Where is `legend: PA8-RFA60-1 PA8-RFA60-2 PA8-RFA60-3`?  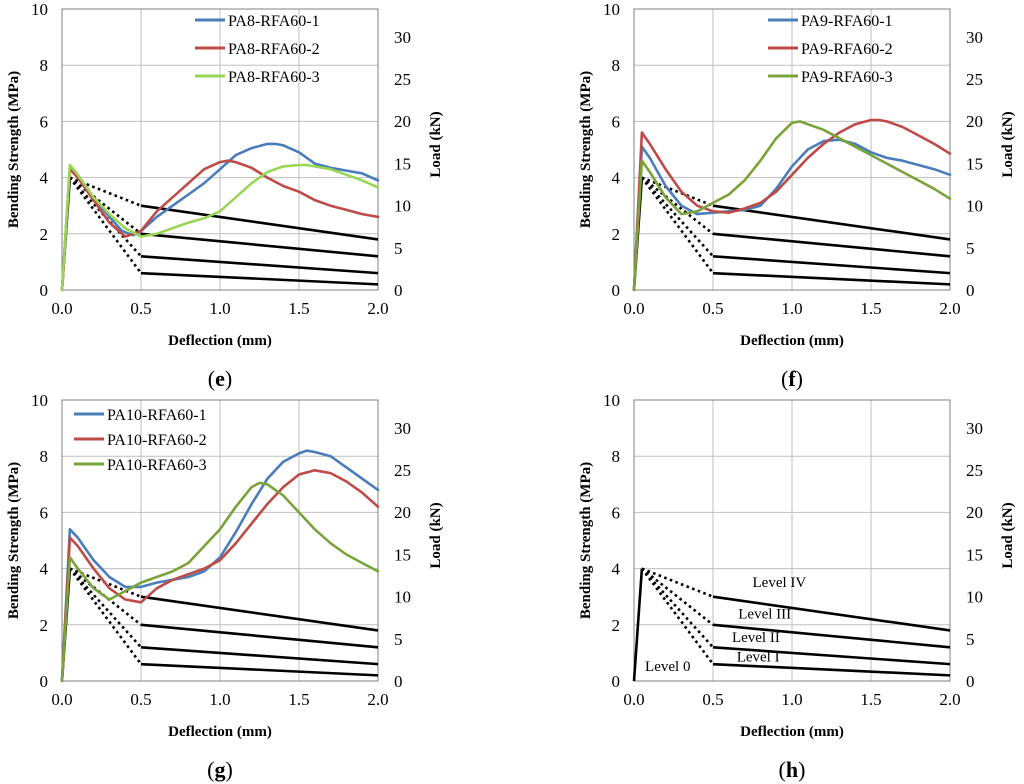
legend: PA8-RFA60-1 PA8-RFA60-2 PA8-RFA60-3 is located at coordinates (257, 49).